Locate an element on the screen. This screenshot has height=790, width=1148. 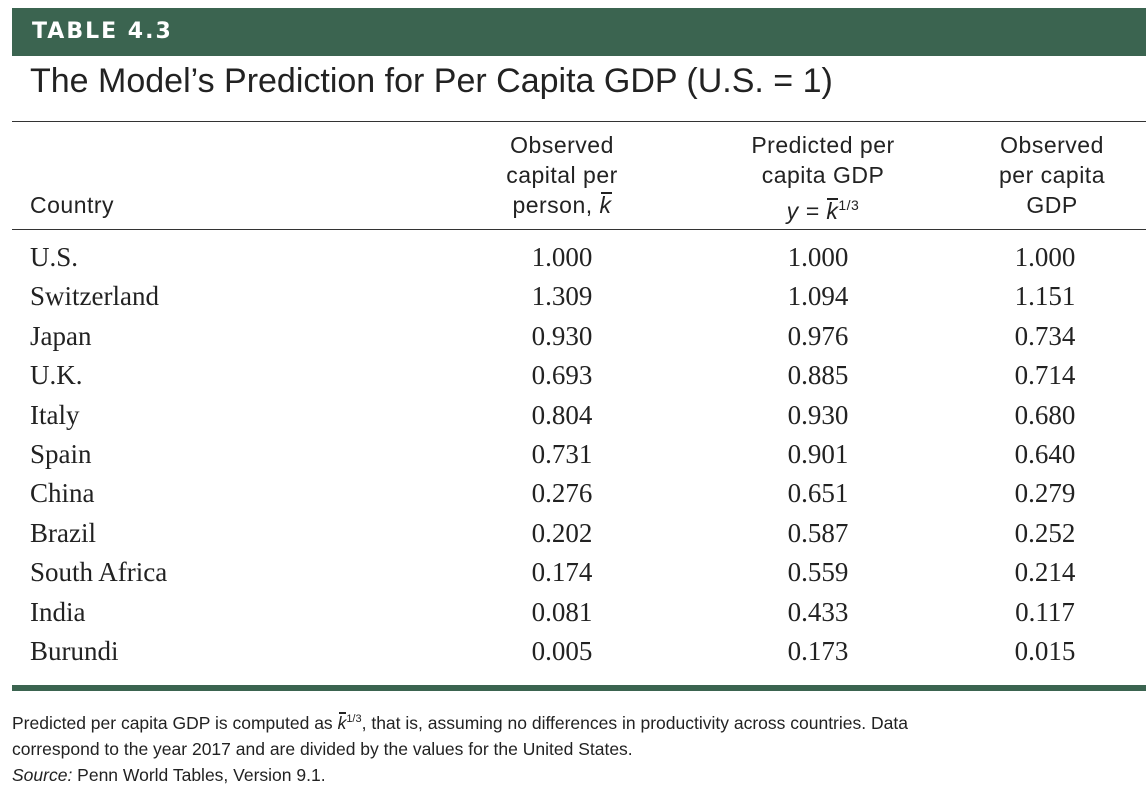
capital-cell: 0.005 is located at coordinates (562, 650).